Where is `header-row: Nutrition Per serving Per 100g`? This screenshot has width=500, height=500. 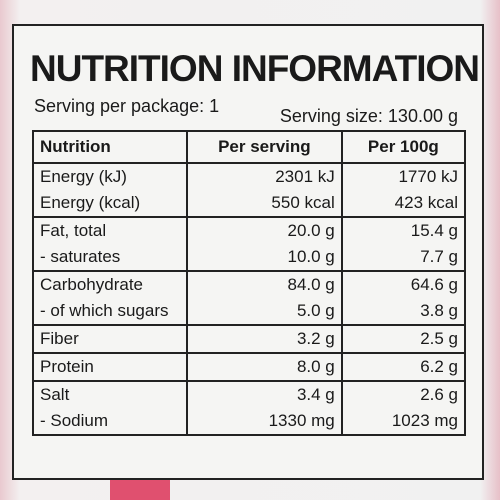 header-row: Nutrition Per serving Per 100g is located at coordinates (249, 147).